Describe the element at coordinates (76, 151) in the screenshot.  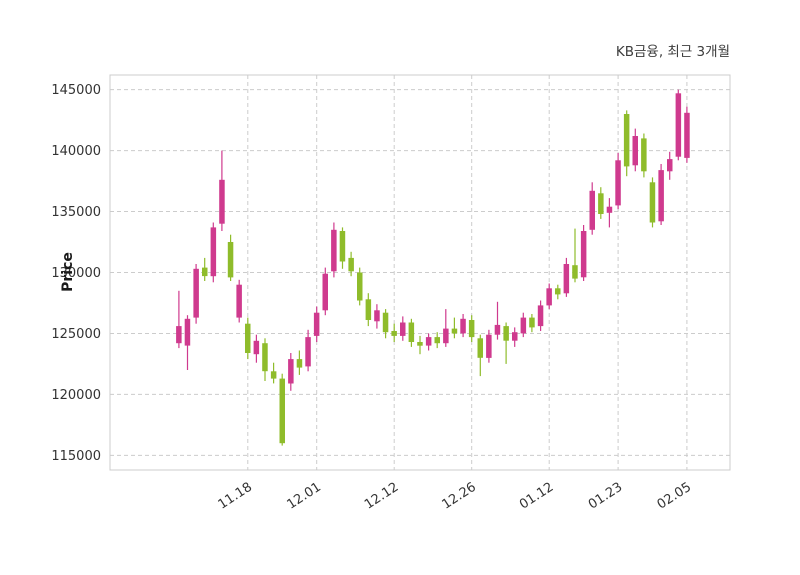
I see `y-tick-label: 140000` at that location.